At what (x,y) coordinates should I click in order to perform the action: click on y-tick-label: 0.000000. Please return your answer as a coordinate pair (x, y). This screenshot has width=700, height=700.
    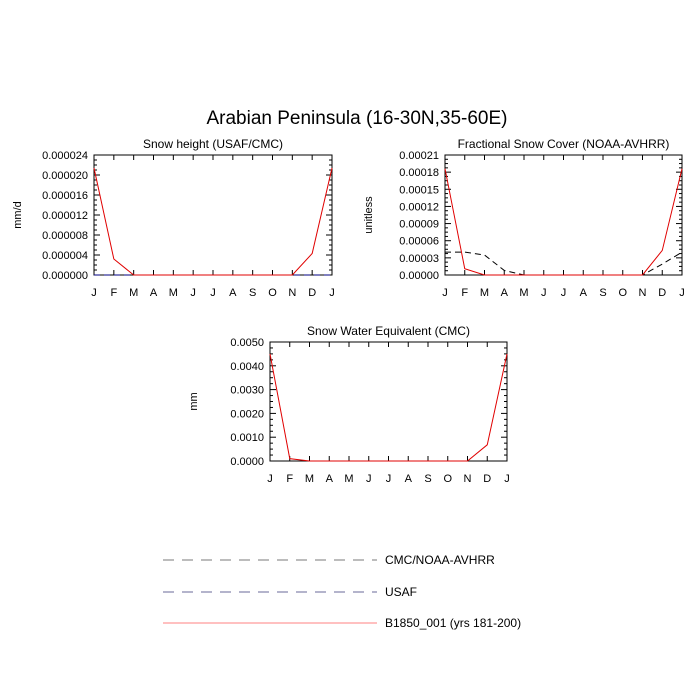
    Looking at the image, I should click on (65, 276).